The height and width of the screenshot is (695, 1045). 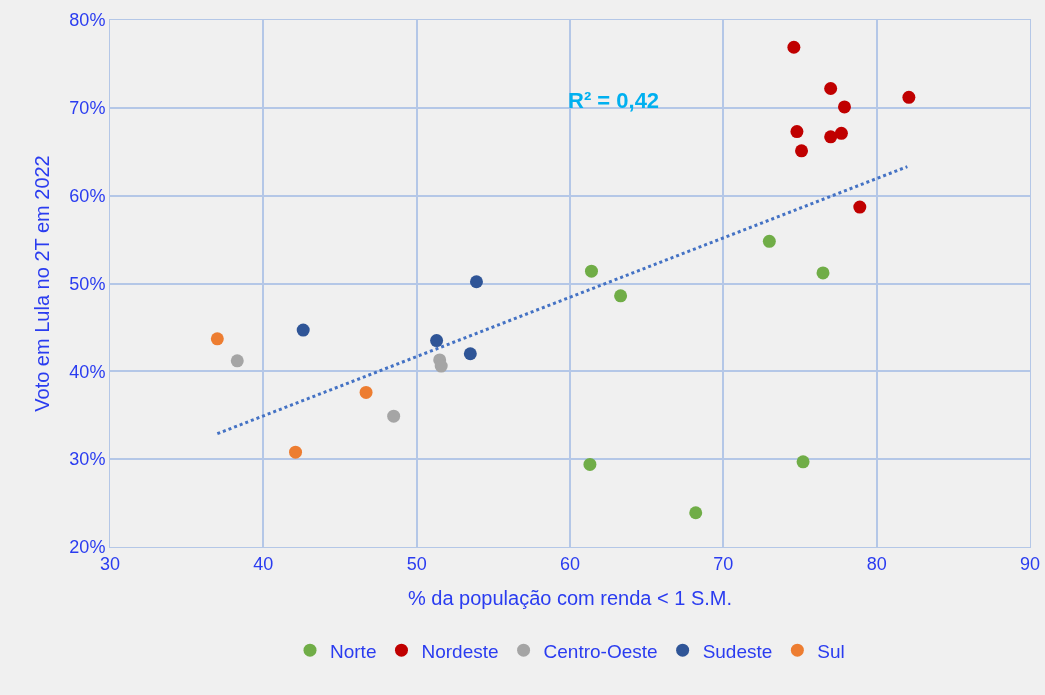 What do you see at coordinates (600, 651) in the screenshot?
I see `legend-label: Centro-Oeste` at bounding box center [600, 651].